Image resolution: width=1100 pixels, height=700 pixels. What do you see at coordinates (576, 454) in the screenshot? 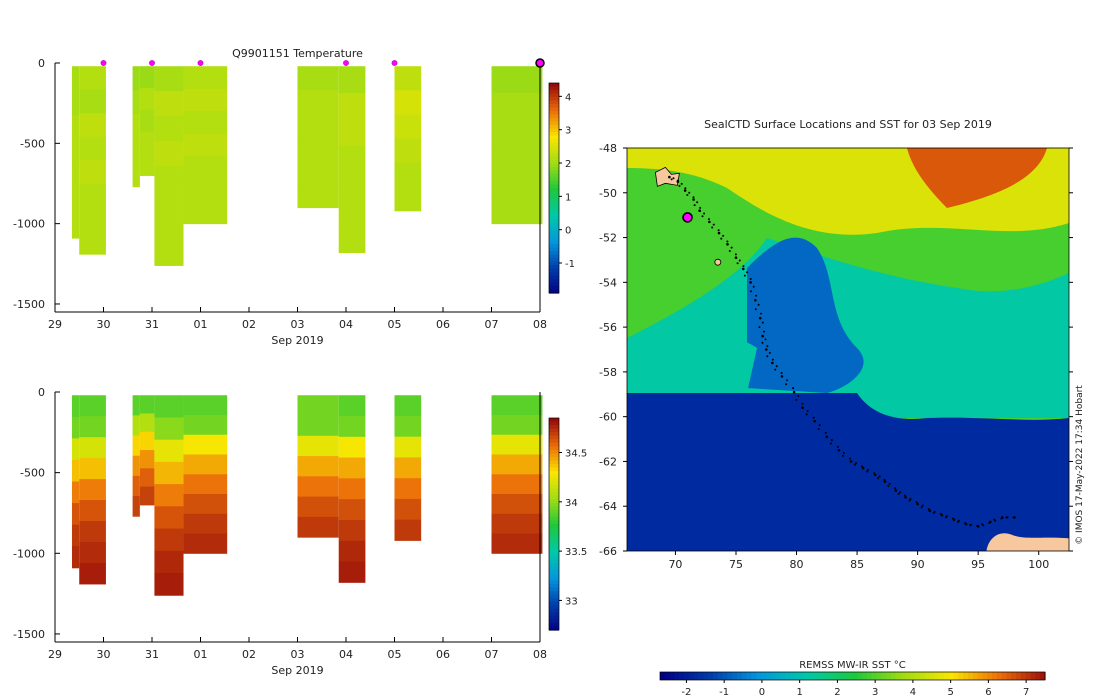
I see `colorbar-tick-label: 34.5` at bounding box center [576, 454].